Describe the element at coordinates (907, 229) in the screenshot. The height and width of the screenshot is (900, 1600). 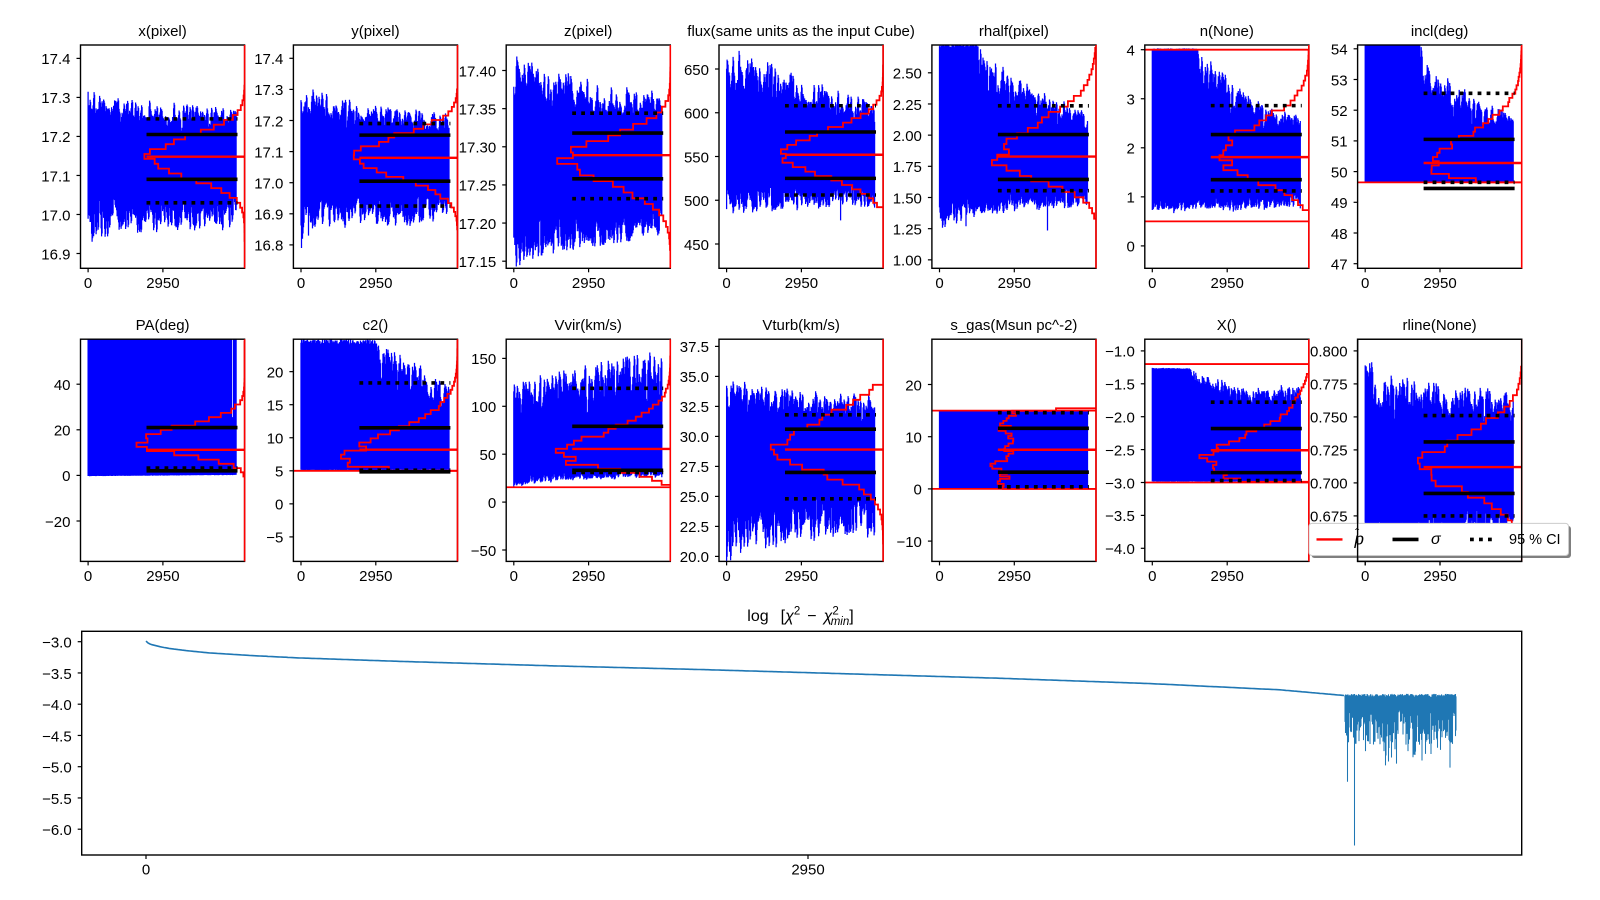
I see `svg-text: 1.25` at that location.